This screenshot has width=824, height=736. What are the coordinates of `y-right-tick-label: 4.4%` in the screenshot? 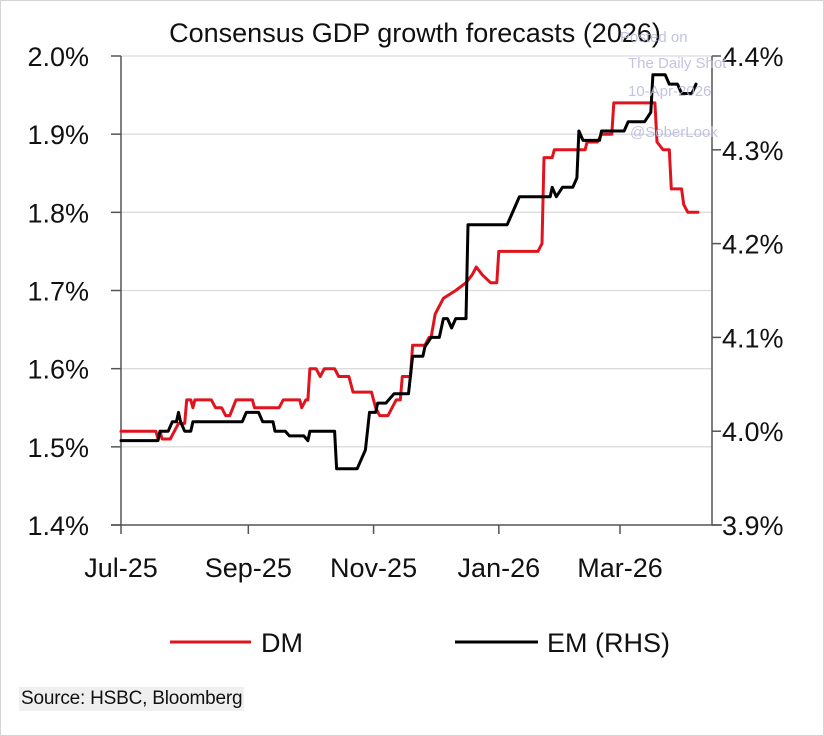 It's located at (753, 57).